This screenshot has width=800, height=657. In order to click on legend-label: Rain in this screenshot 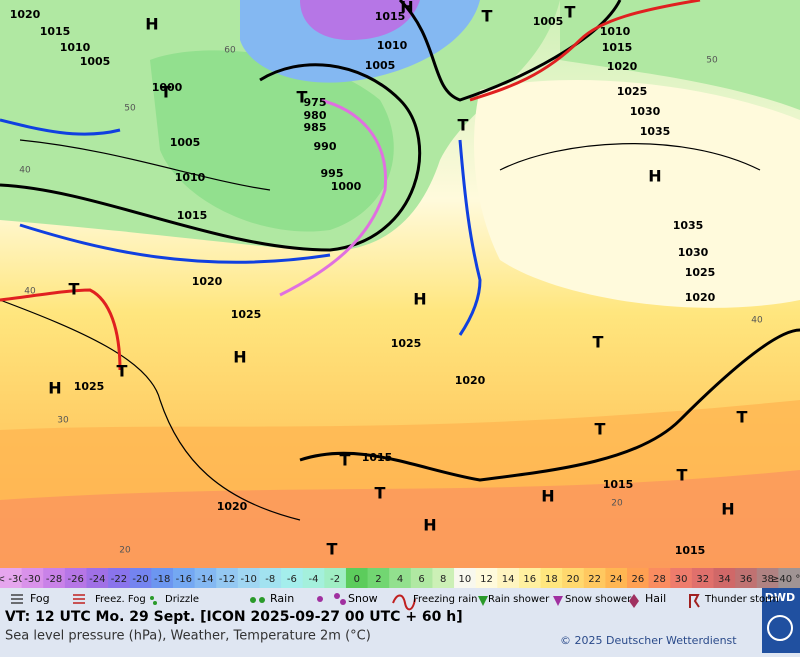, I will do `click(282, 598)`.